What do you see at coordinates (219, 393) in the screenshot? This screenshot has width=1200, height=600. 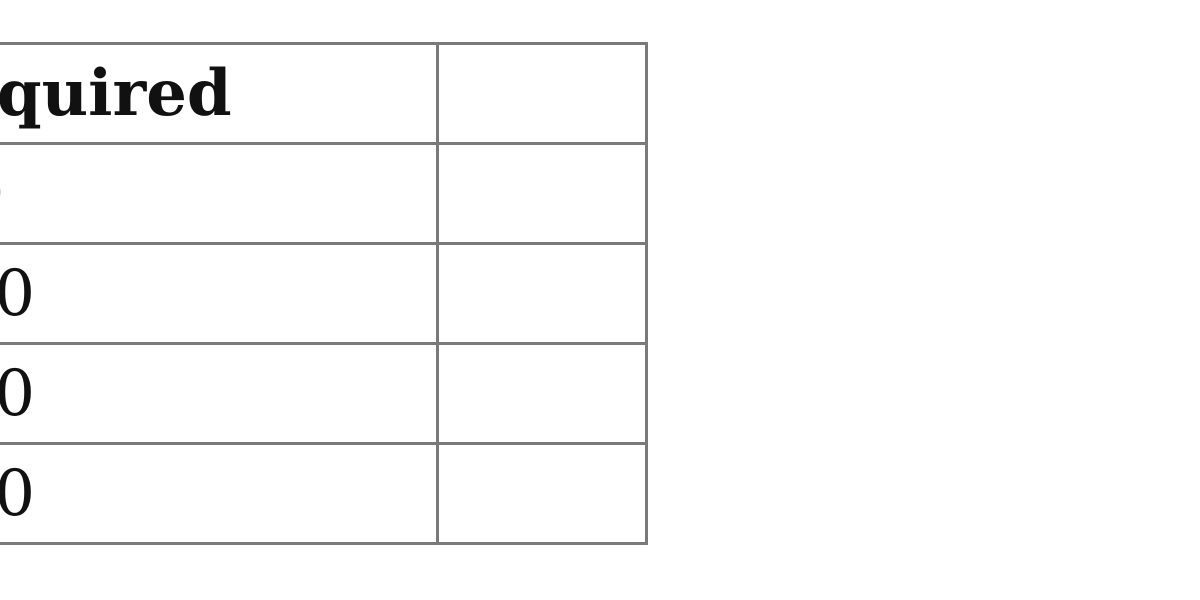 I see `points-cell: 4,000` at bounding box center [219, 393].